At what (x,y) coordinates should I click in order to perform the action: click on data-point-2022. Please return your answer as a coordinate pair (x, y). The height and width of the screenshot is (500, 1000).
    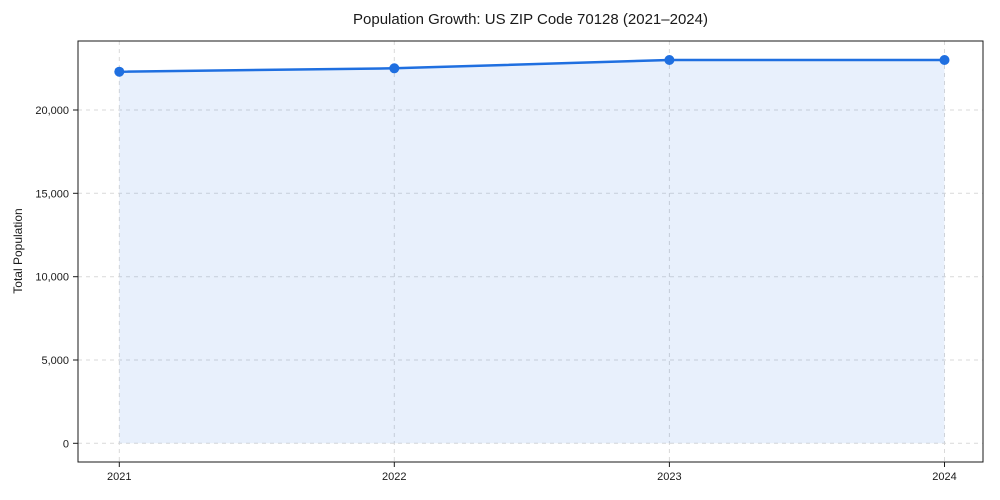
    Looking at the image, I should click on (394, 68).